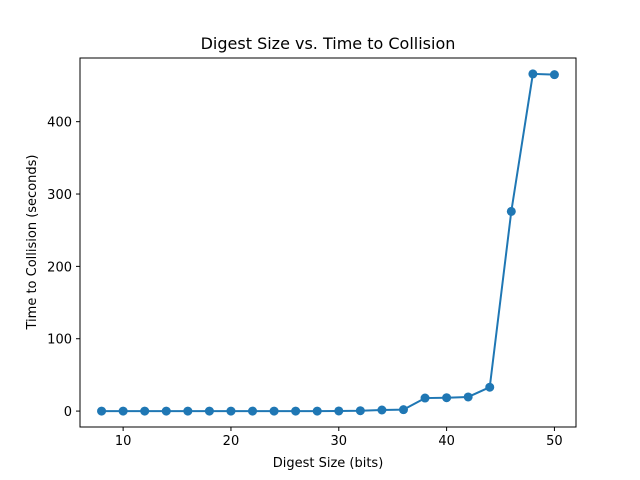  What do you see at coordinates (328, 463) in the screenshot?
I see `x-axis-label: Digest Size (bits)` at bounding box center [328, 463].